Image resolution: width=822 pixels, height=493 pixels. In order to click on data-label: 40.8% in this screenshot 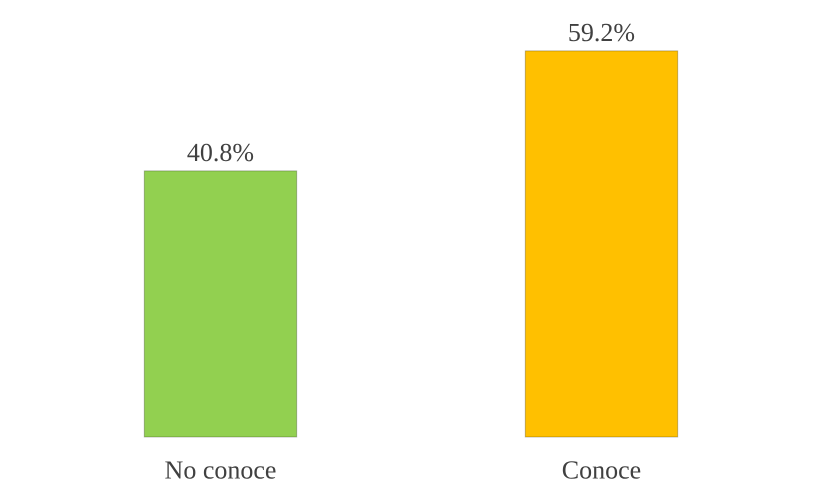, I will do `click(220, 152)`.